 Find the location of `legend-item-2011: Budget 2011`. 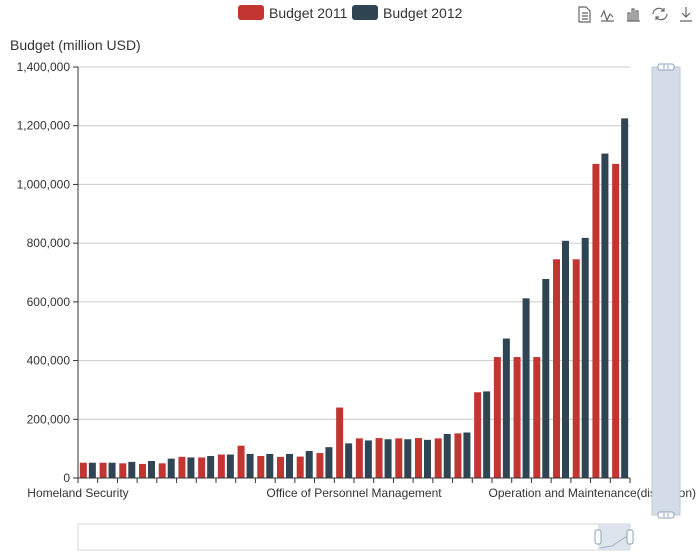

legend-item-2011: Budget 2011 is located at coordinates (293, 13).